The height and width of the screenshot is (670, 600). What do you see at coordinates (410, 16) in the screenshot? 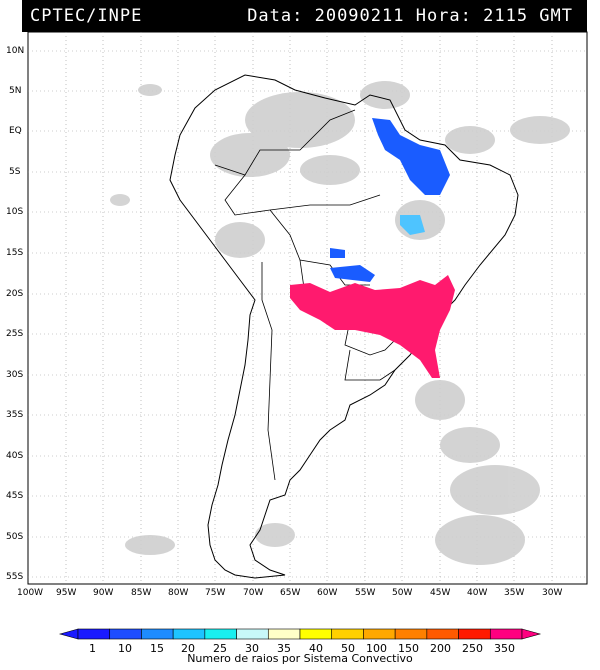
I see `datetime-label: Data: 20090211 Hora: 2115 GMT` at bounding box center [410, 16].